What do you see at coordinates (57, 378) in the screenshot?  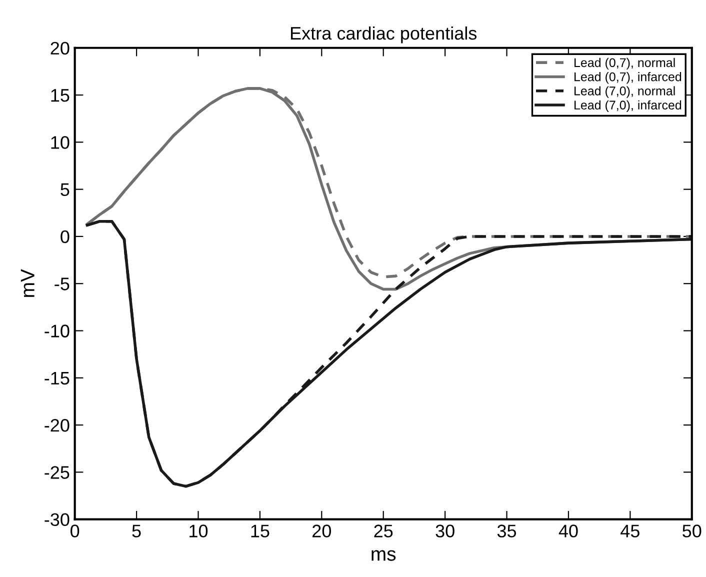 I see `y-tick-label: -15` at bounding box center [57, 378].